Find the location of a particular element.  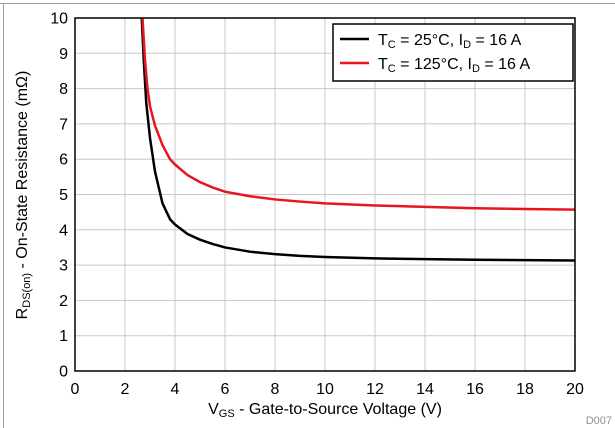

y-tick-label: 1 is located at coordinates (63, 336).